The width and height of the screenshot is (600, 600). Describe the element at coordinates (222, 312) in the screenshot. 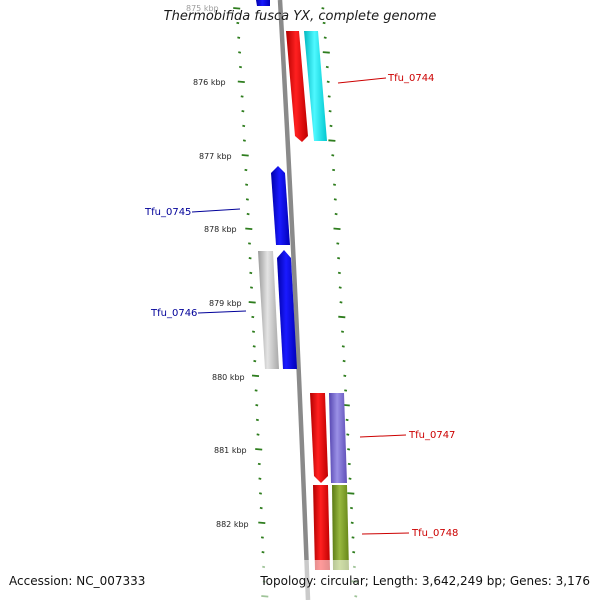

I see `tfu0746-label-line` at that location.